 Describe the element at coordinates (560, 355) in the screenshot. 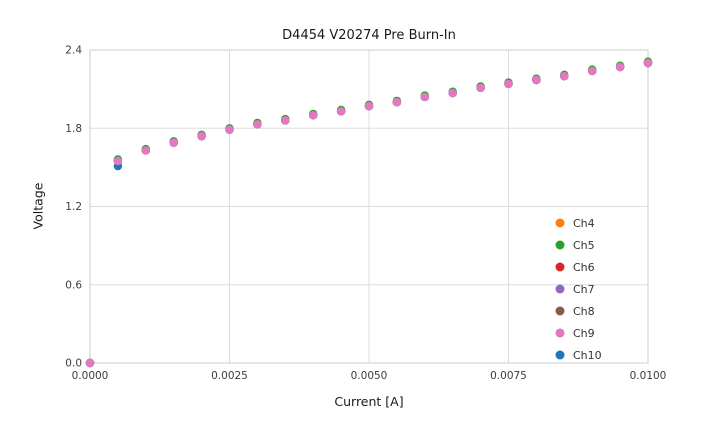

I see `legend-marker-ch10` at that location.